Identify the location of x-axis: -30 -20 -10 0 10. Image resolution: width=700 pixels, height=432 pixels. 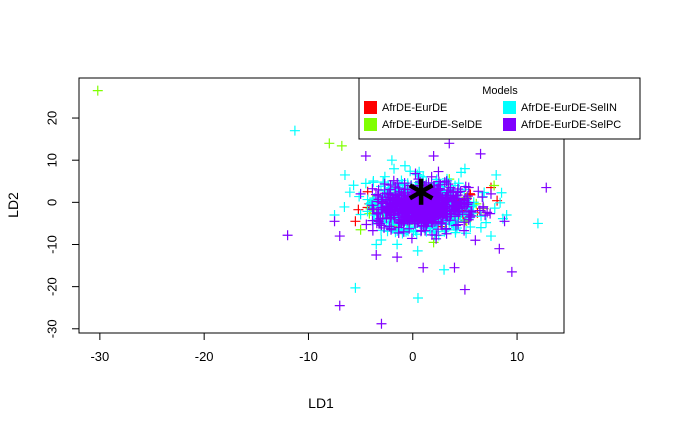
(307, 348).